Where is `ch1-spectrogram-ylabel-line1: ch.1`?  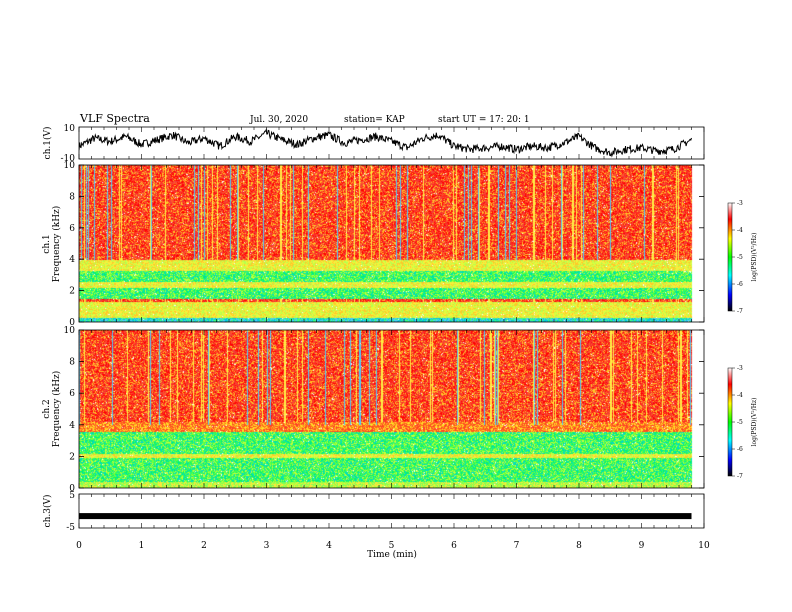
ch1-spectrogram-ylabel-line1: ch.1 is located at coordinates (47, 243).